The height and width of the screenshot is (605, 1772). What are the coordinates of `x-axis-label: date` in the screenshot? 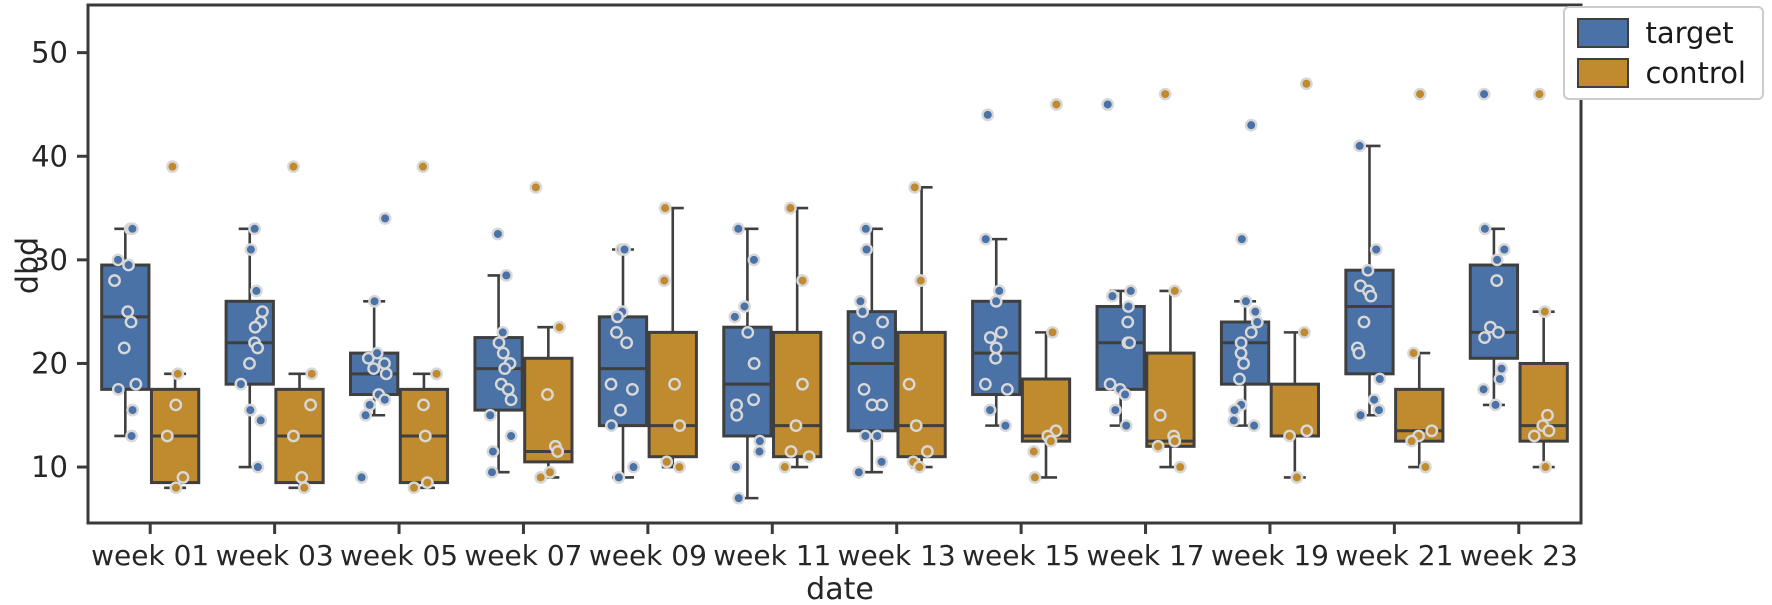 It's located at (840, 588).